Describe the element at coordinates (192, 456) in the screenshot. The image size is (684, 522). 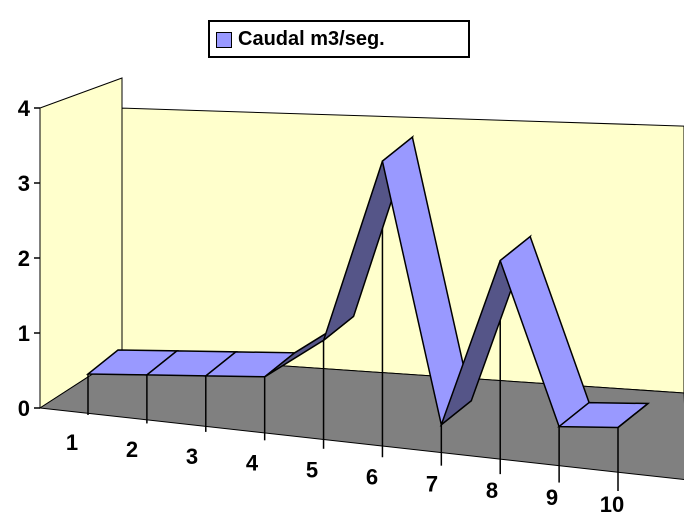
I see `x-tick-label: 3` at that location.